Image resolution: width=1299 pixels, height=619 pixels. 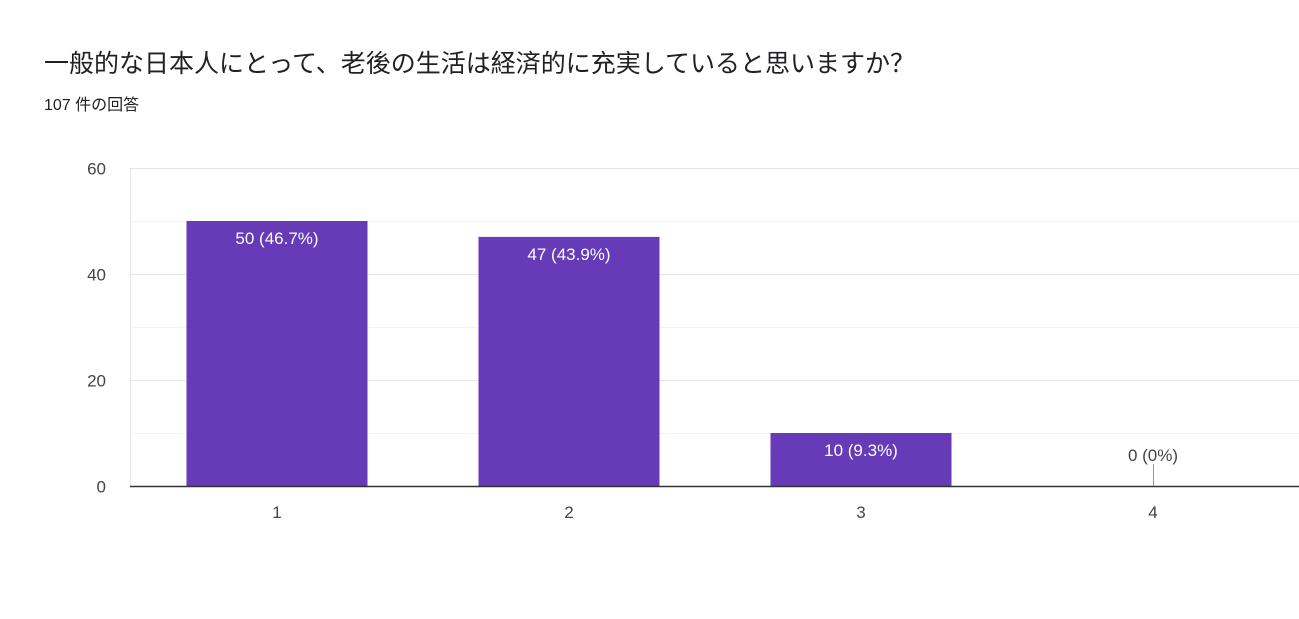 I want to click on x-tick-label: 1, so click(x=276, y=512).